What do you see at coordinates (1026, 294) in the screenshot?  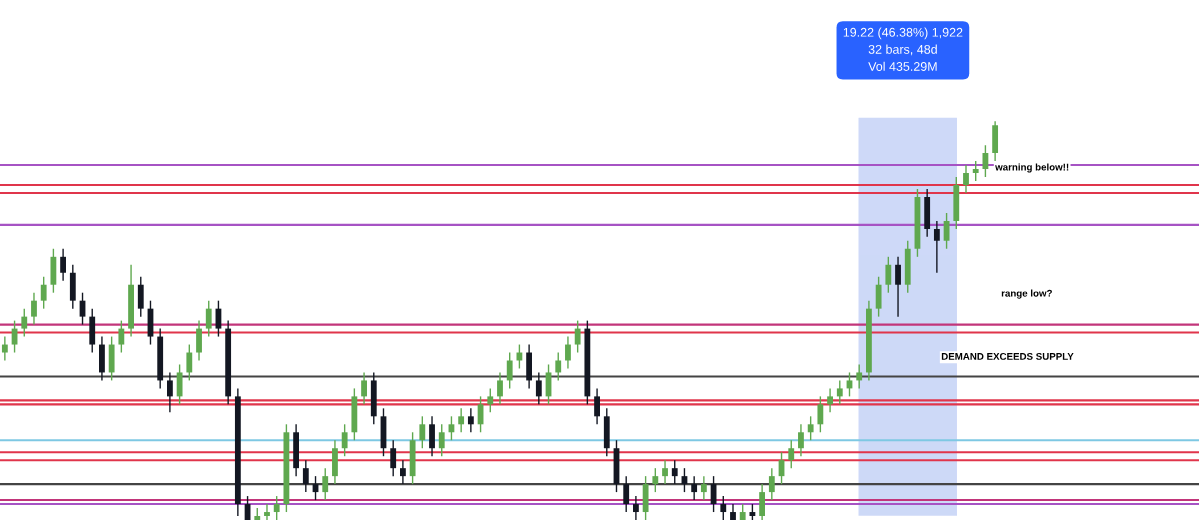 I see `text: range low?` at bounding box center [1026, 294].